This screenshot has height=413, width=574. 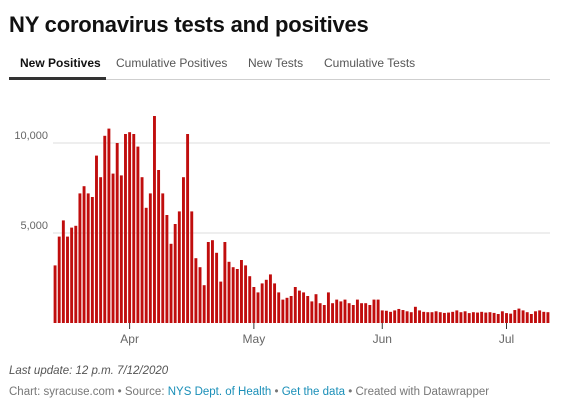 What do you see at coordinates (313, 392) in the screenshot?
I see `get-data-link: Get the data` at bounding box center [313, 392].